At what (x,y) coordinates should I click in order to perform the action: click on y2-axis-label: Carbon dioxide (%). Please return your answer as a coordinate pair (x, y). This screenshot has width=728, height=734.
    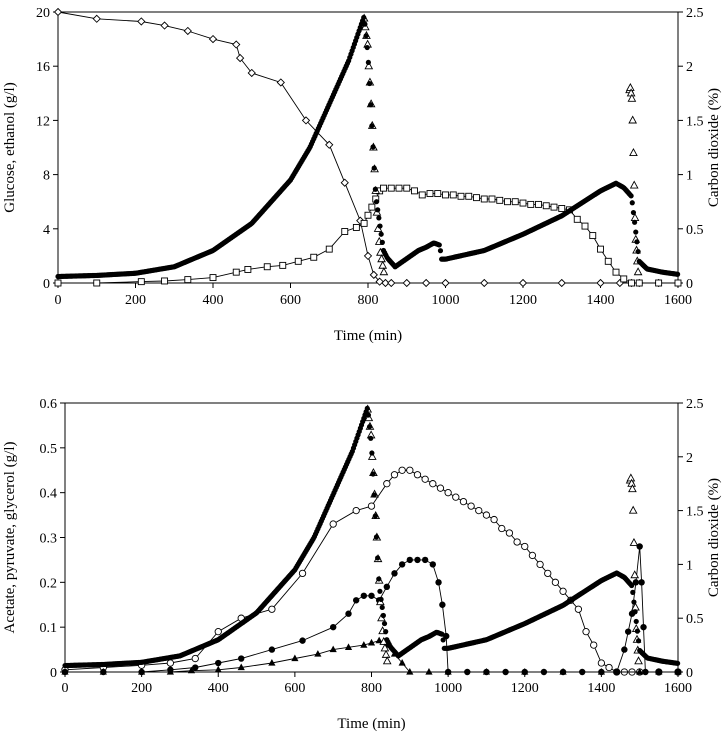
    Looking at the image, I should click on (714, 147).